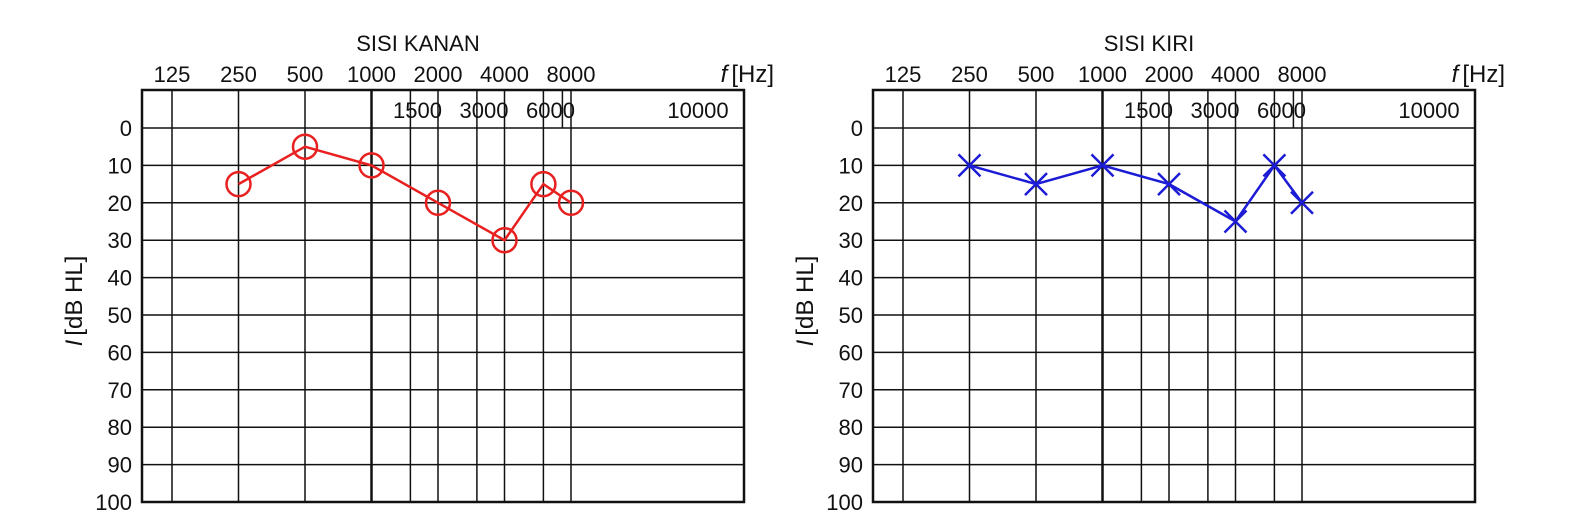 The image size is (1573, 522). I want to click on chart-title: SISI KANAN, so click(417, 43).